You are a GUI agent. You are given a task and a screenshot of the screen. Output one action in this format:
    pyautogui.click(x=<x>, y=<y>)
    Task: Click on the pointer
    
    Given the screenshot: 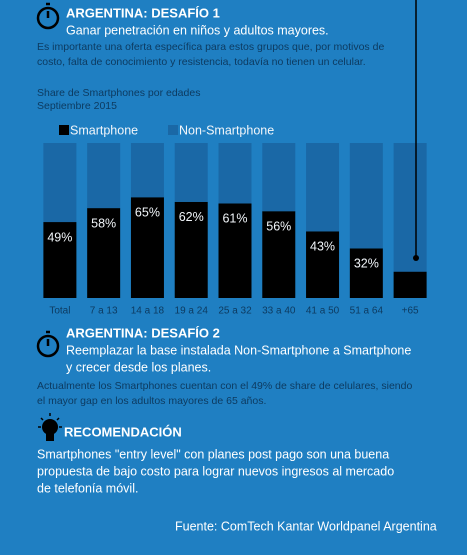 What is the action you would take?
    pyautogui.click(x=416, y=130)
    